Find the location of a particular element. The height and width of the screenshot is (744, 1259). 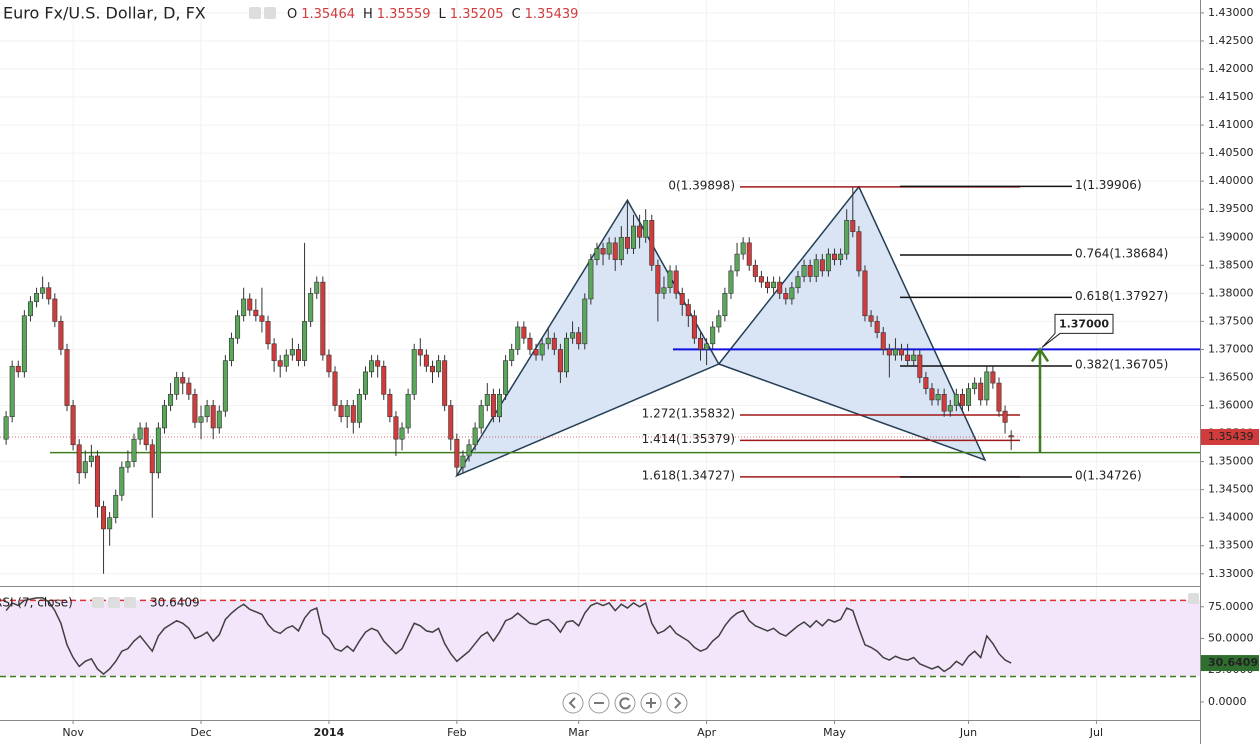

y-tick-label: 1.43000 is located at coordinates (1231, 12).